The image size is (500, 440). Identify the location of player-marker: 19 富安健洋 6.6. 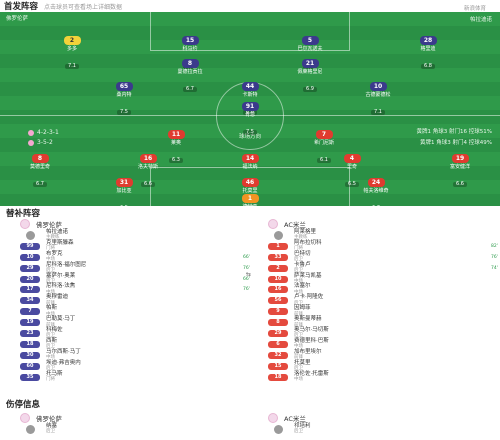
(460, 171).